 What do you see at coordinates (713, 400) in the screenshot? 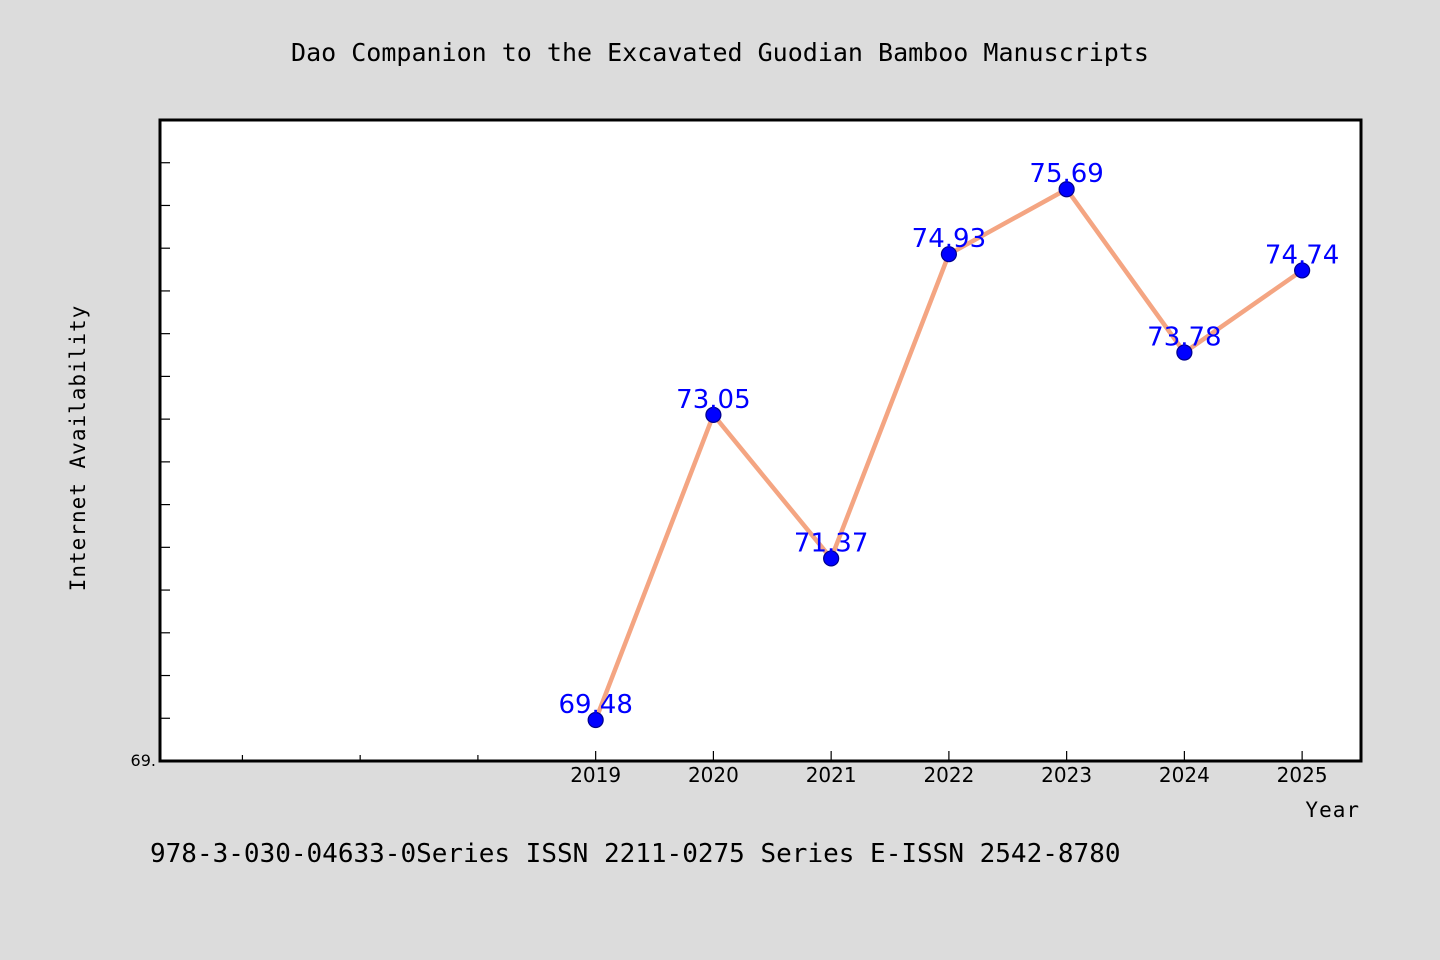
I see `data-label: 73.05` at bounding box center [713, 400].